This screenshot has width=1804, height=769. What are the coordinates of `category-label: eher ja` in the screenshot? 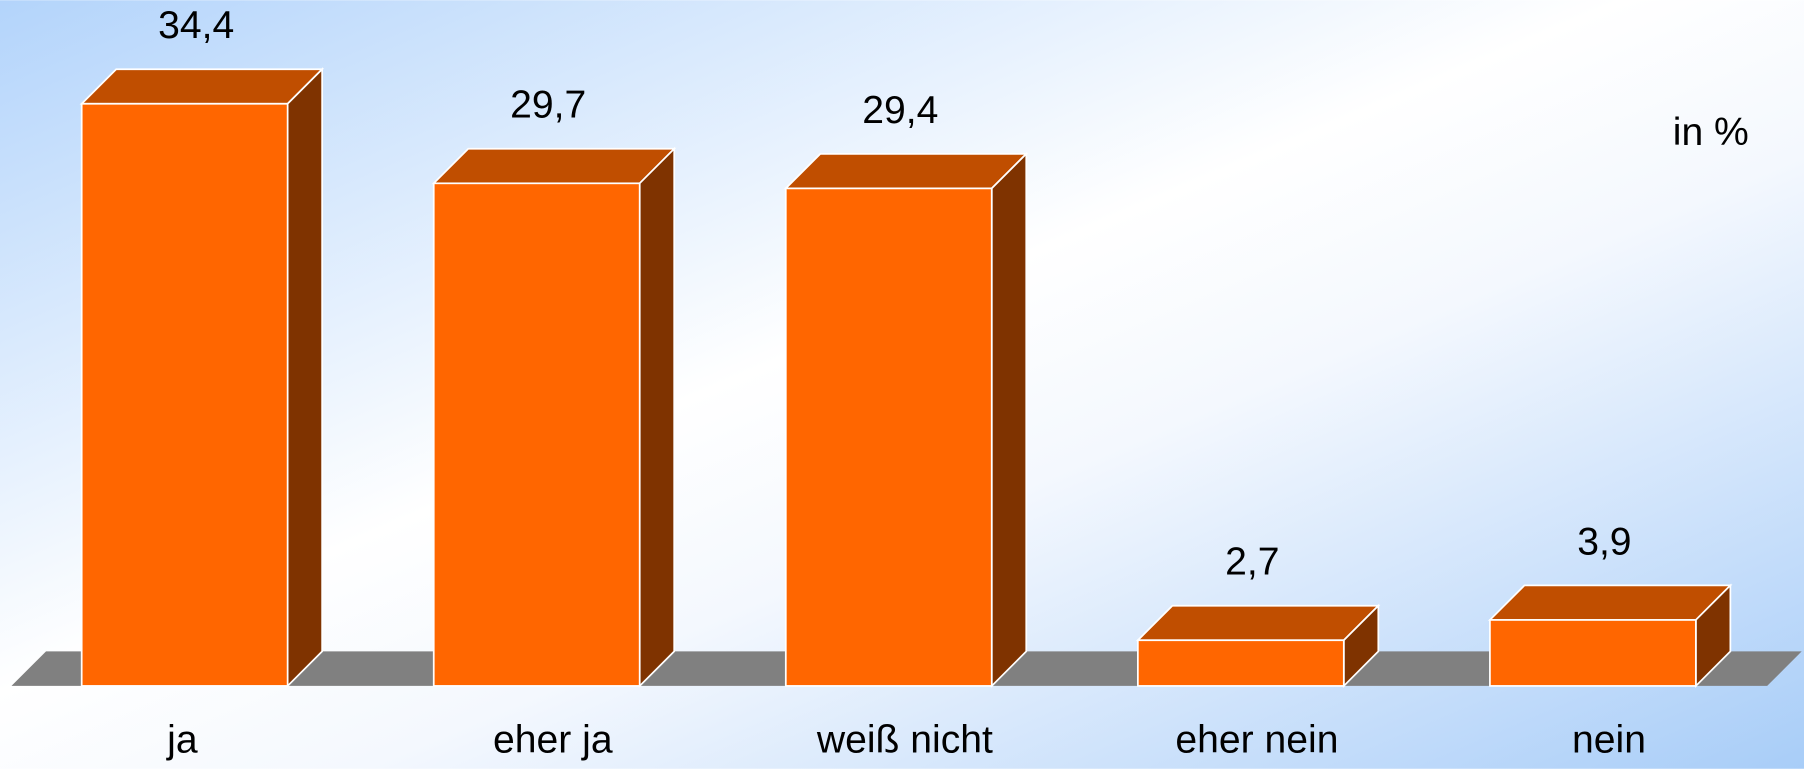 It's located at (553, 740).